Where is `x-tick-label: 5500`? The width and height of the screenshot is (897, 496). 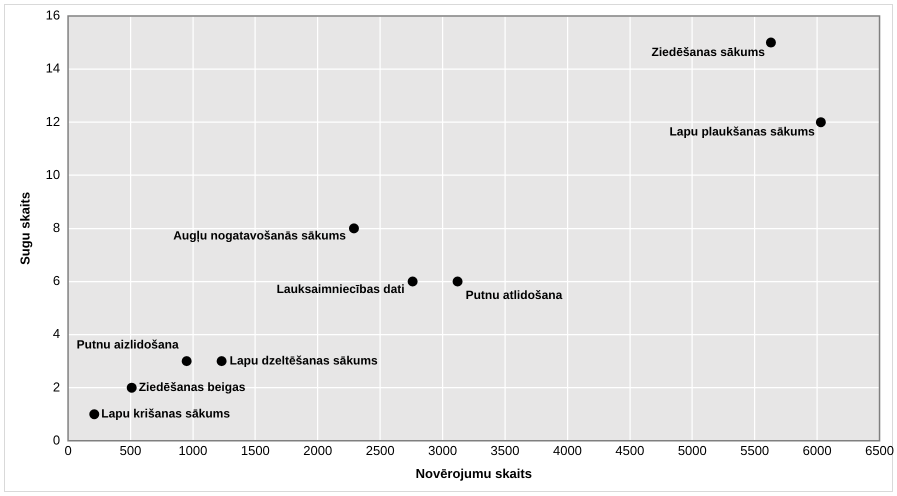
x-tick-label: 5500 is located at coordinates (755, 450).